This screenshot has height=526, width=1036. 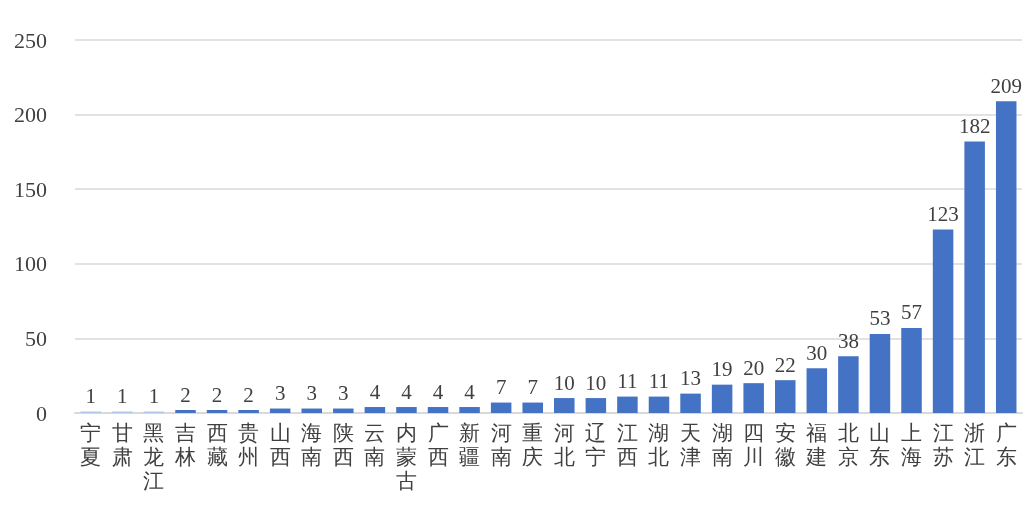 I want to click on x-tick-label: 黑龙江, so click(x=154, y=457).